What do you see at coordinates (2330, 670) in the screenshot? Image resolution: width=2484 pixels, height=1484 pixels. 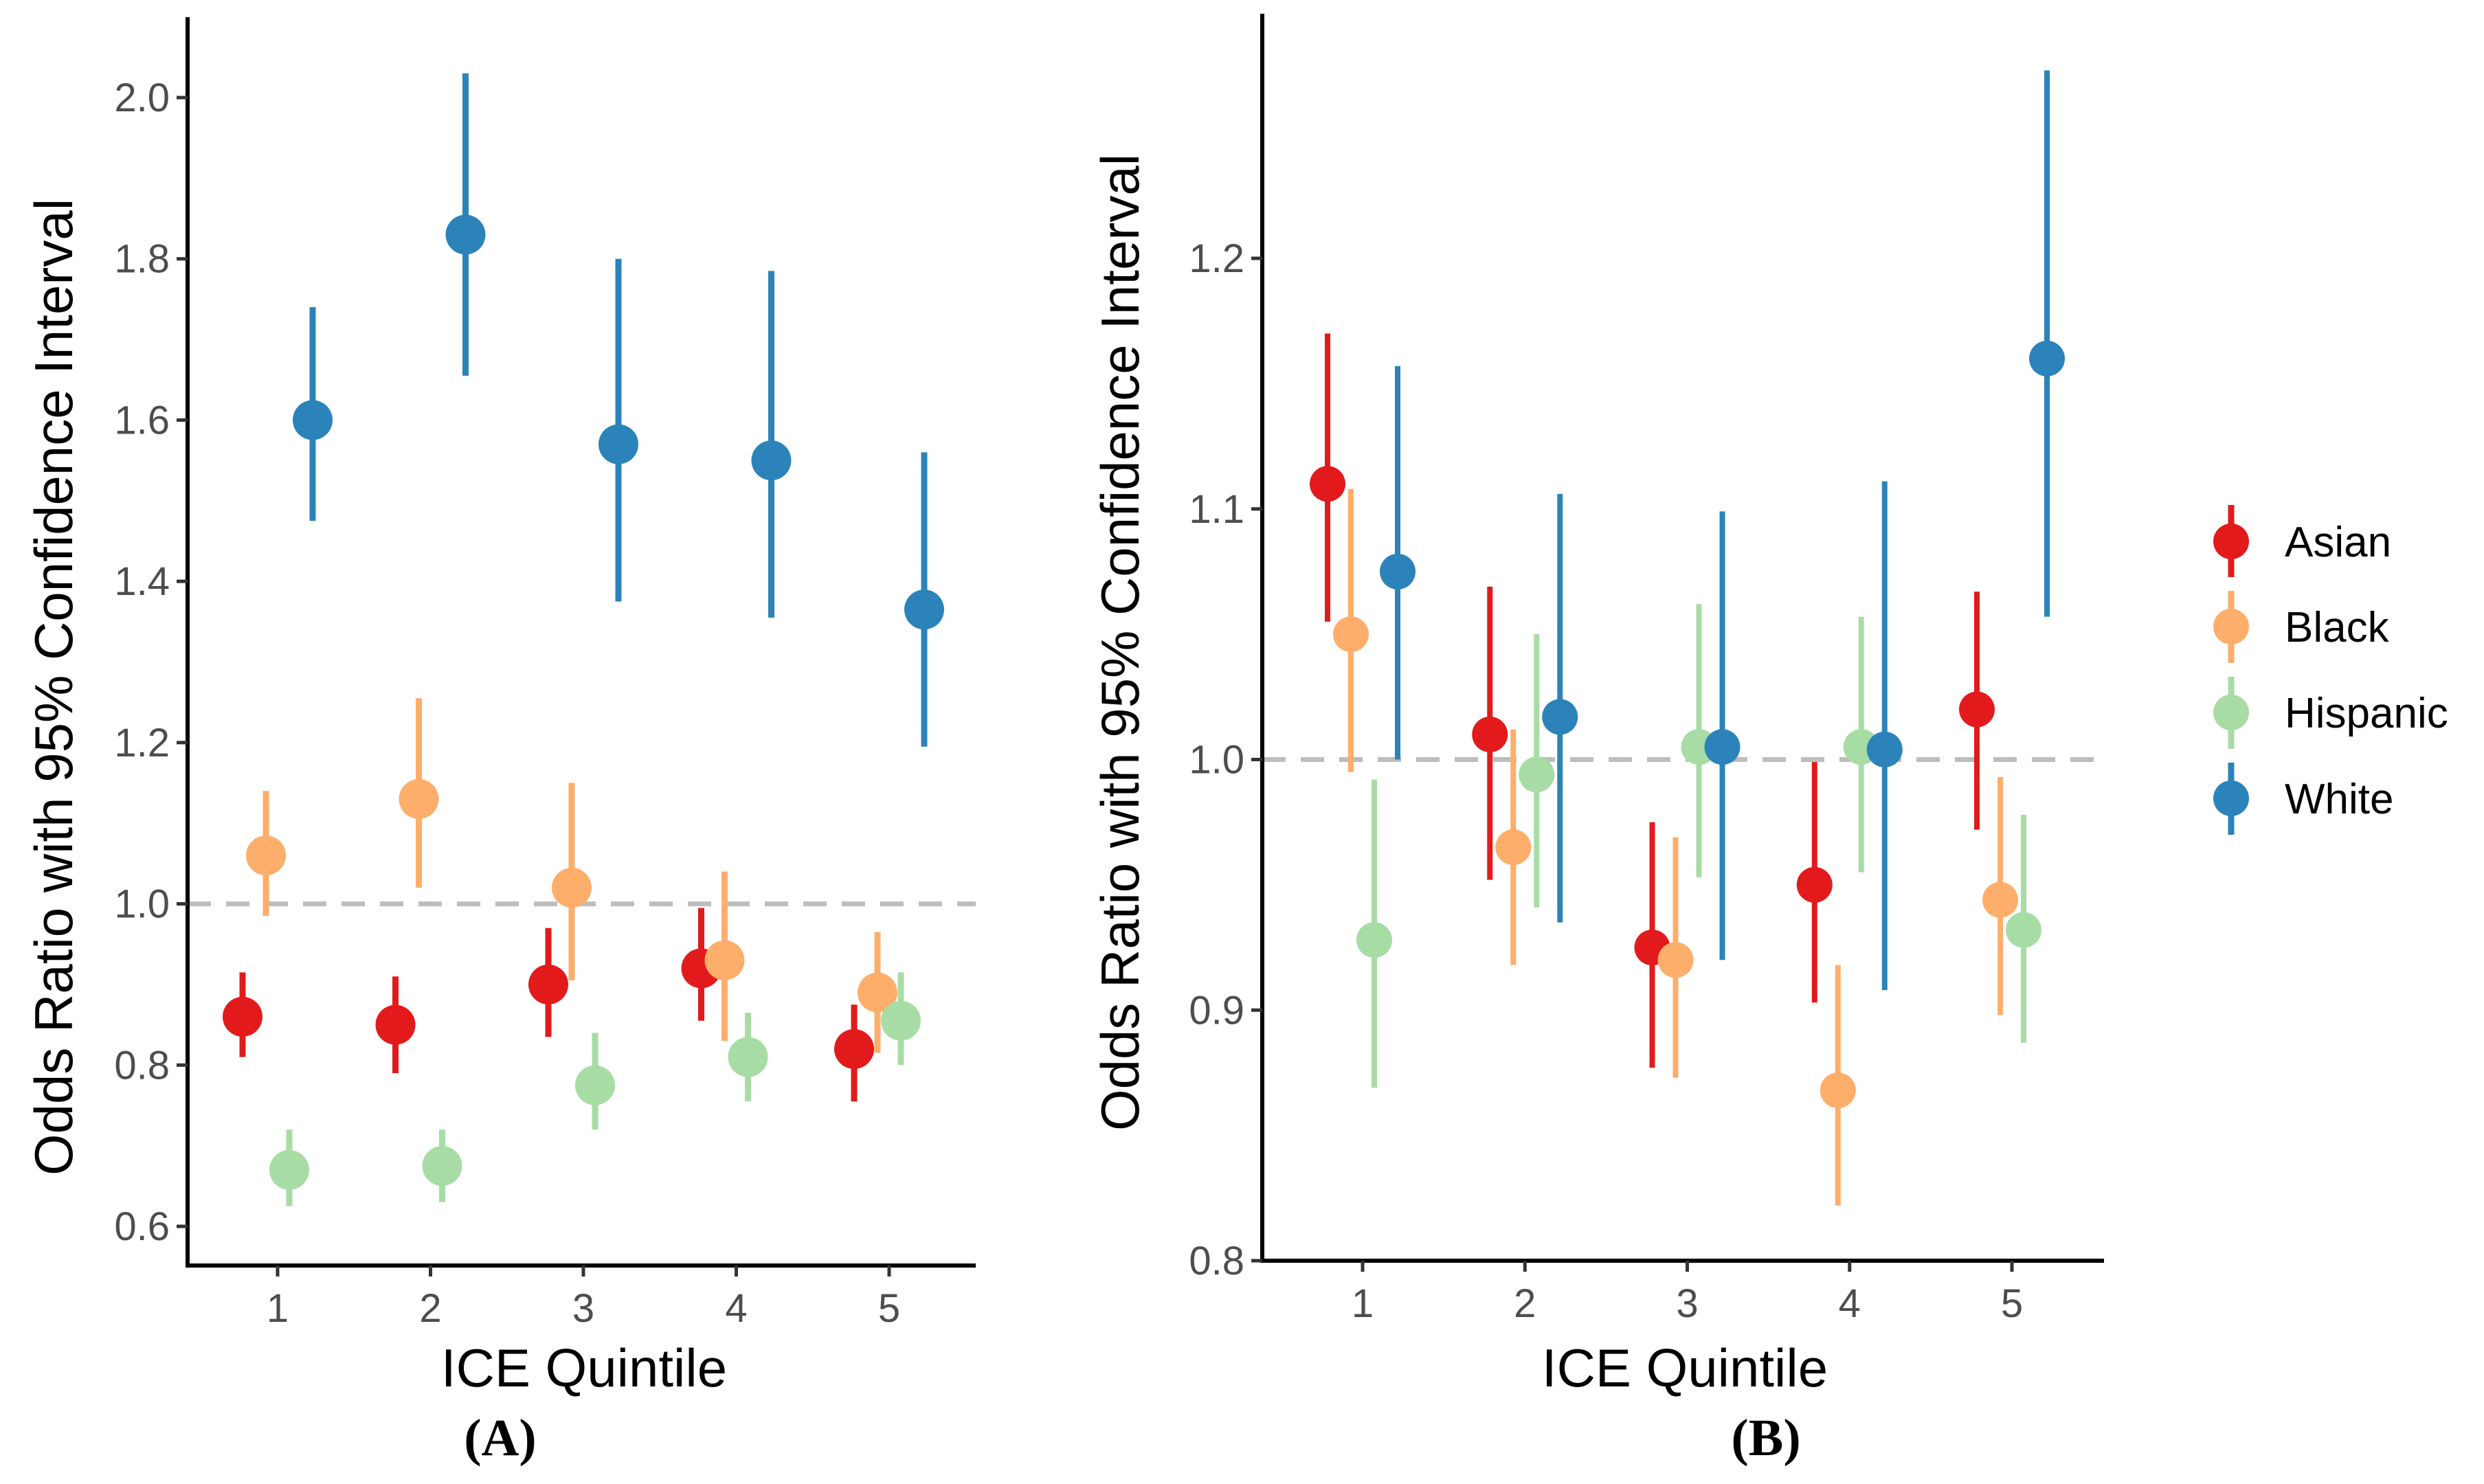 I see `legend: Asian Black Hispanic White` at bounding box center [2330, 670].